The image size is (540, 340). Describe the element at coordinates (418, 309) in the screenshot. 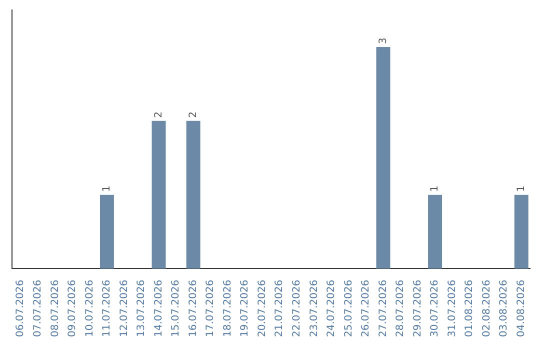

I see `x-tick-label: 29.07.2026` at that location.